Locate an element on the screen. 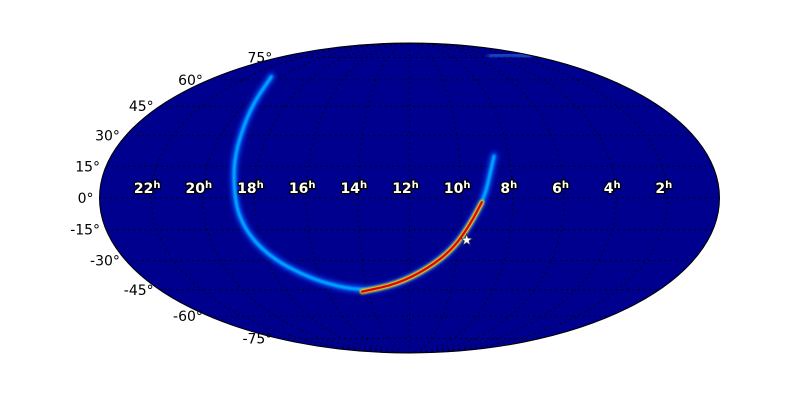 The image size is (800, 404). dec-tick-label: -15° is located at coordinates (85, 231).